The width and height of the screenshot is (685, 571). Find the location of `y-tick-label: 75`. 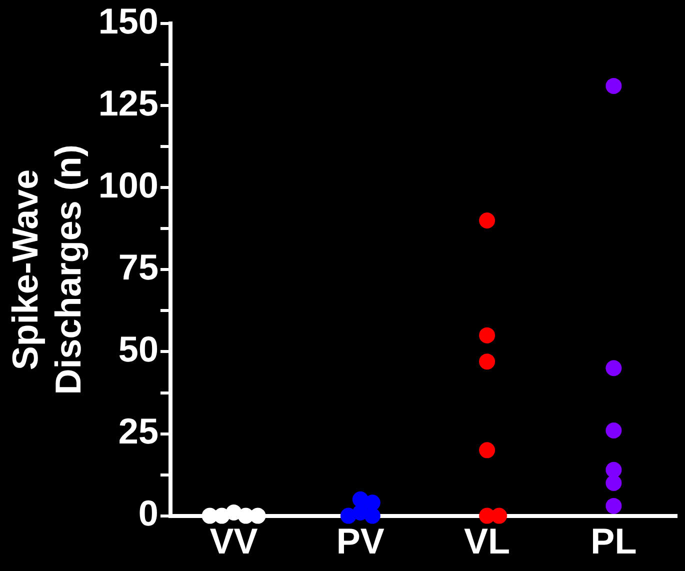

y-tick-label: 75 is located at coordinates (138, 267).